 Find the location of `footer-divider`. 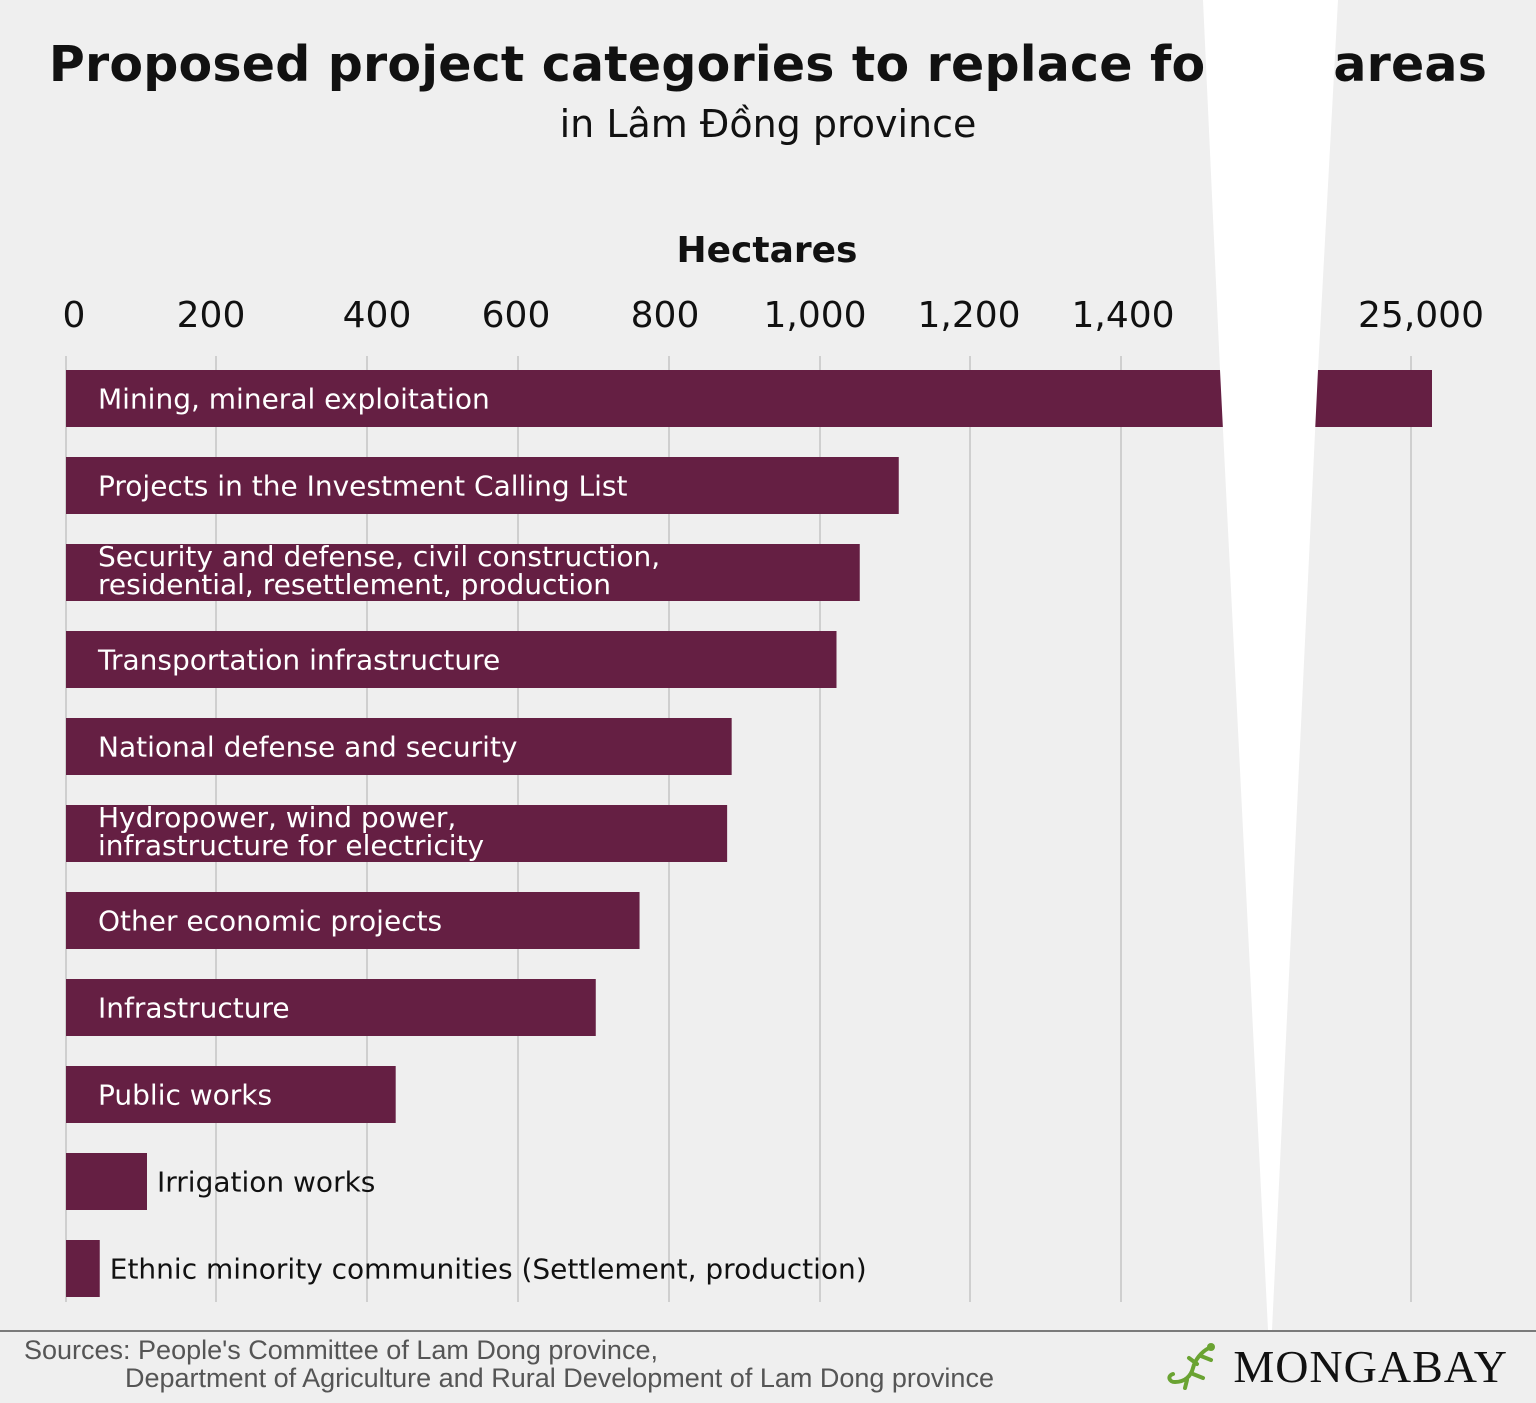

footer-divider is located at coordinates (768, 1331).